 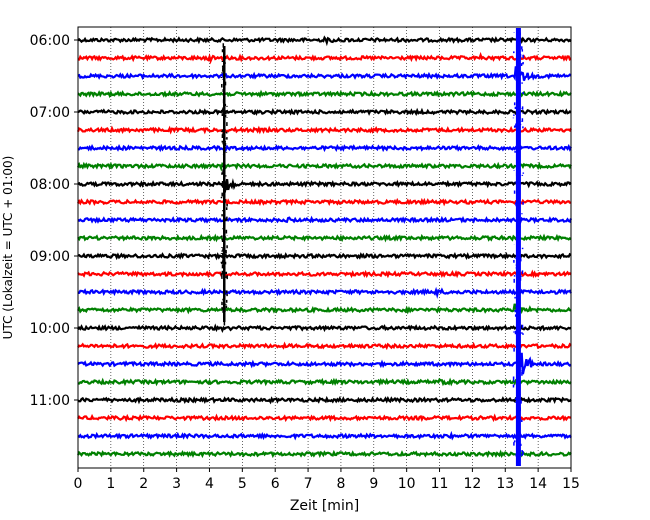 I want to click on x-tick-label: 13, so click(x=505, y=484).